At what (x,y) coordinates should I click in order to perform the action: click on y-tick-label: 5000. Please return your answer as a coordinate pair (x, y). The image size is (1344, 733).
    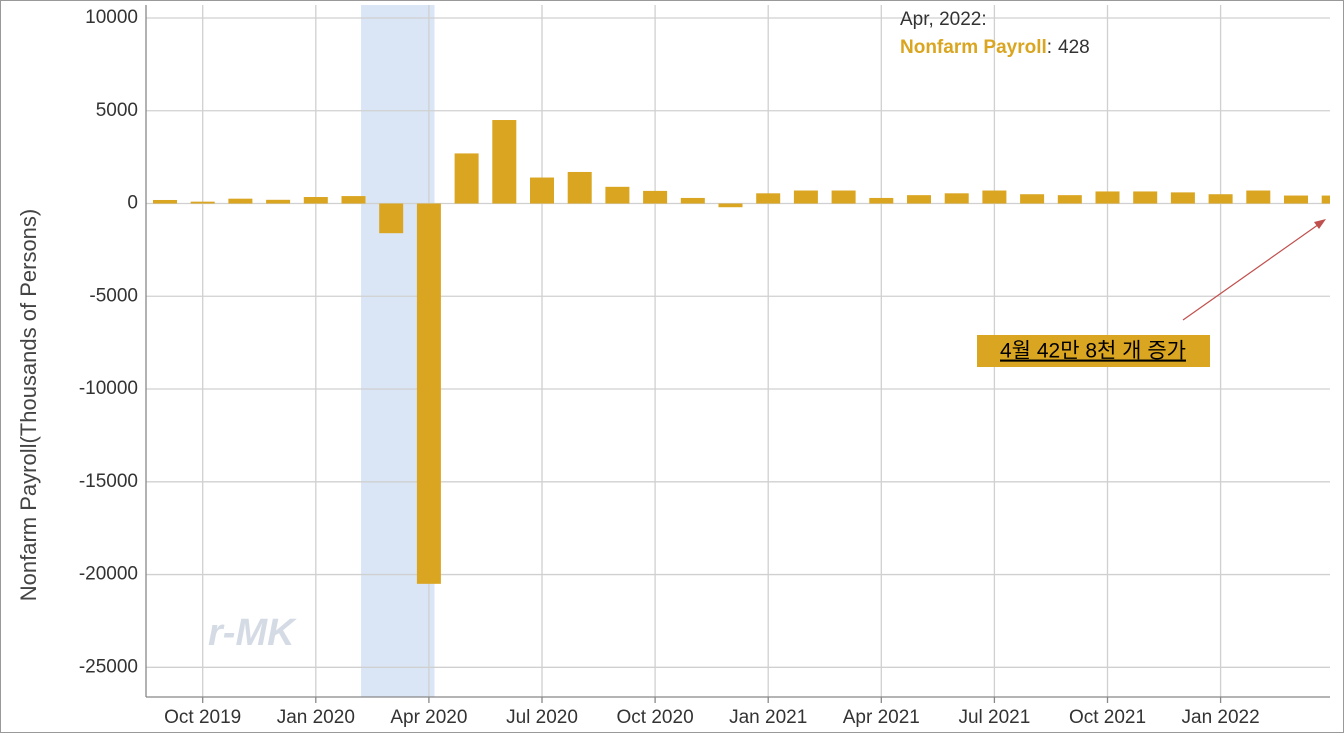
    Looking at the image, I should click on (117, 110).